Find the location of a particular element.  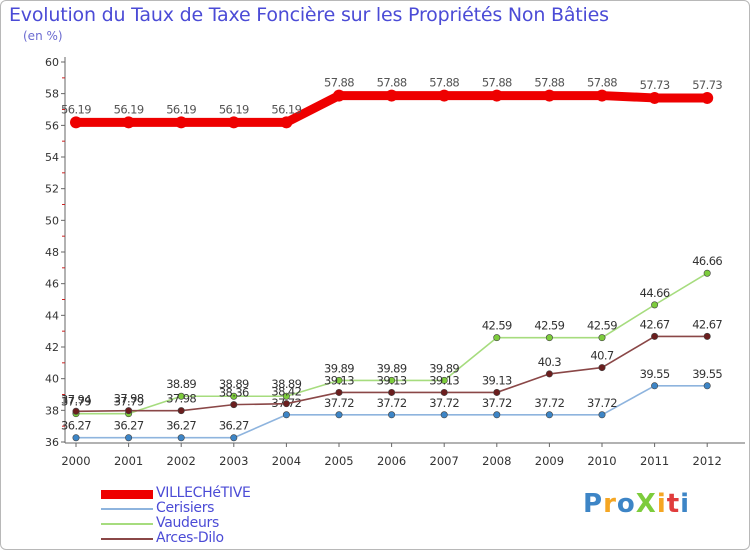

y-tick-label: 36 is located at coordinates (52, 442).